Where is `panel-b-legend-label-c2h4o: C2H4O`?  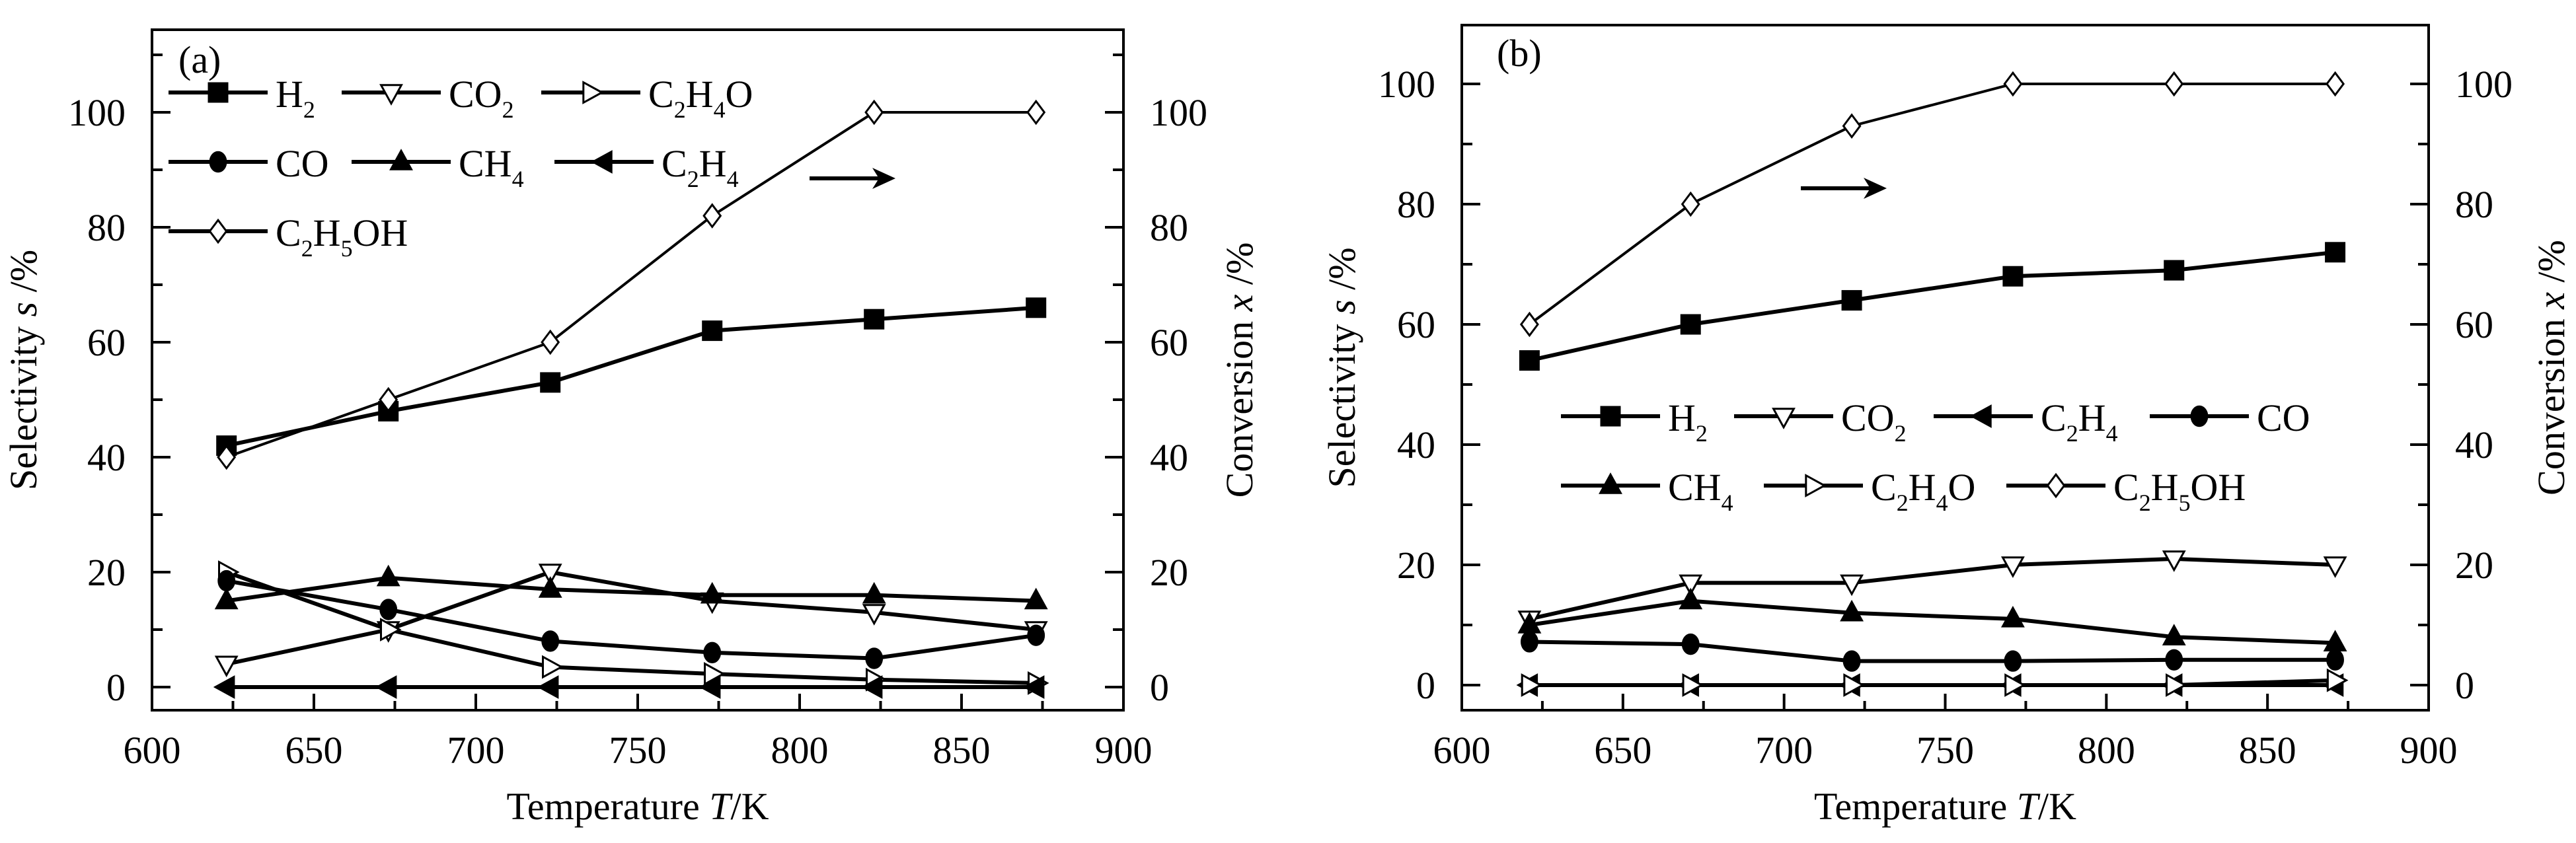 panel-b-legend-label-c2h4o: C2H4O is located at coordinates (1923, 491).